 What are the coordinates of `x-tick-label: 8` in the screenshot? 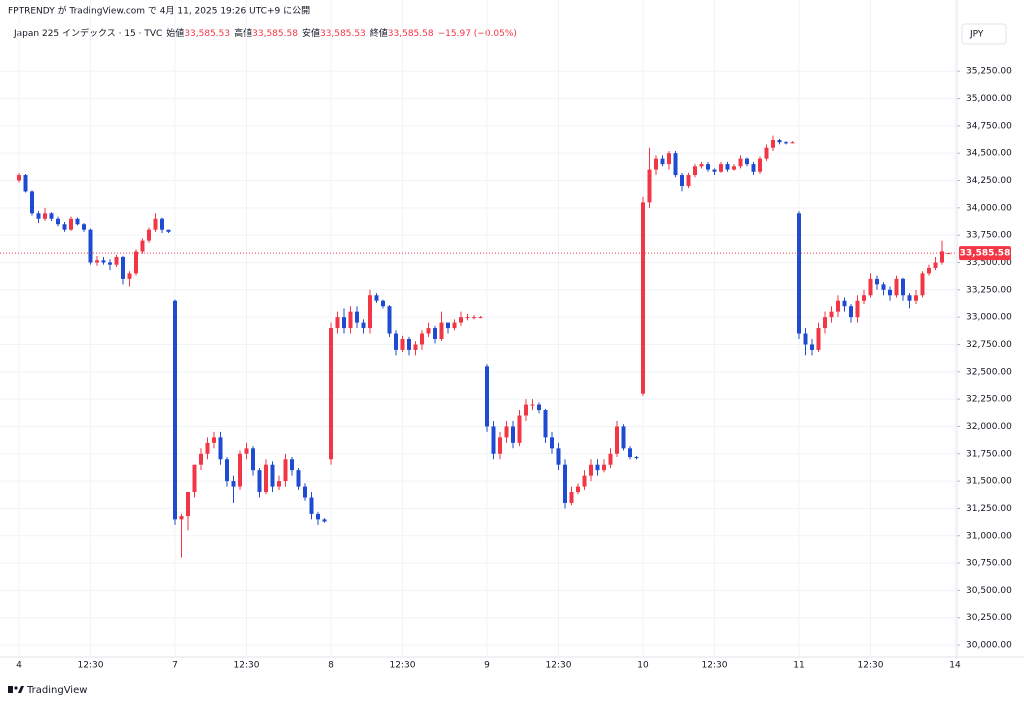 It's located at (331, 666).